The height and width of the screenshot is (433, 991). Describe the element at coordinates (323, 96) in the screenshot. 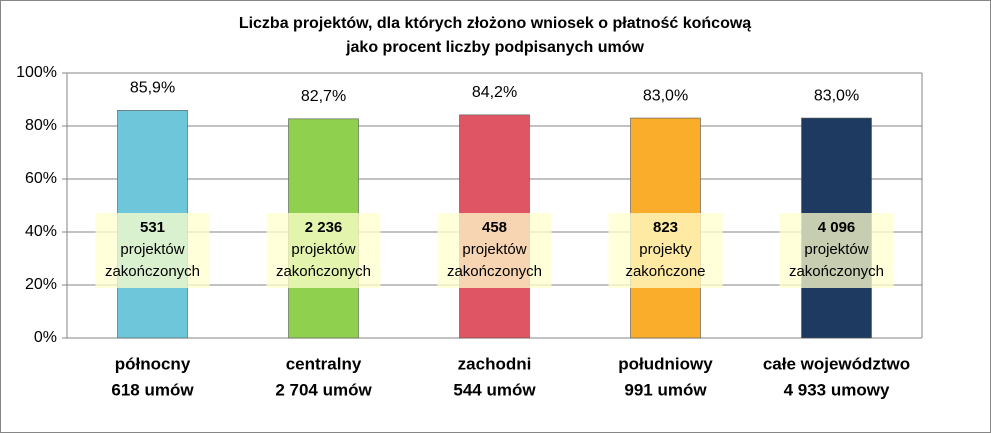

I see `value-label: 82,7%` at that location.